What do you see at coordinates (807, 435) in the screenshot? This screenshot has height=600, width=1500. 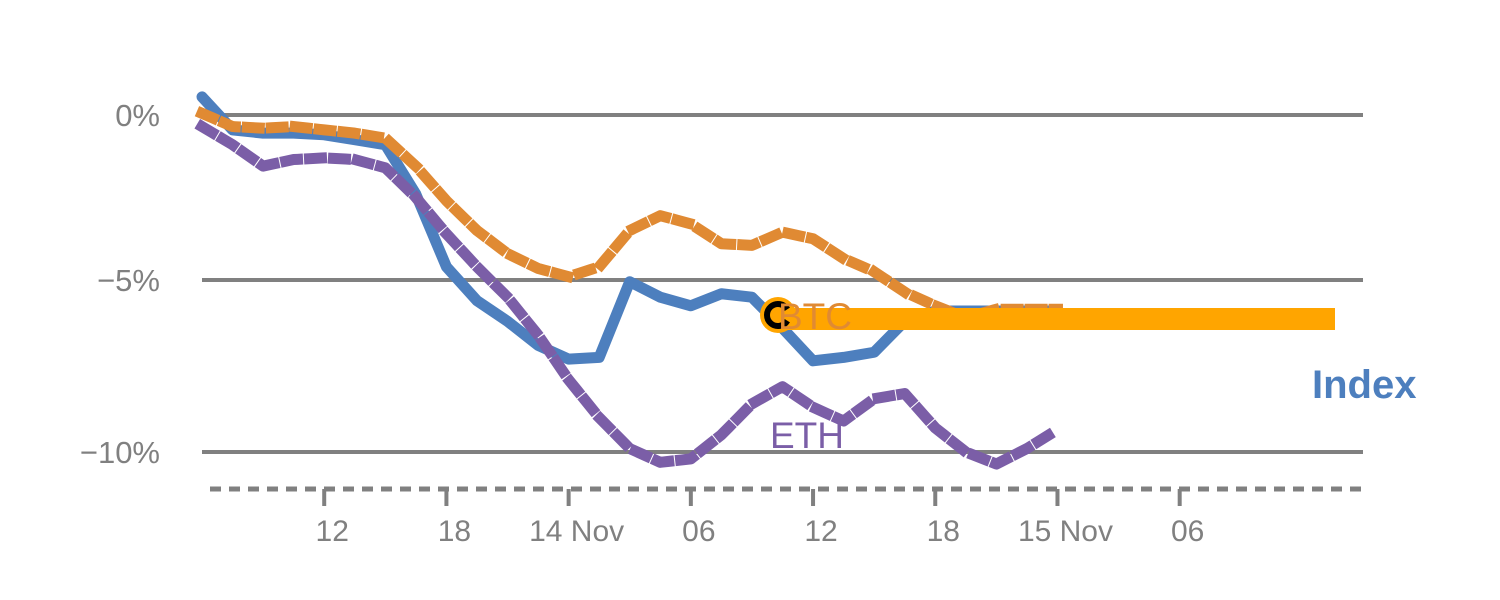 I see `eth-label: ETH` at bounding box center [807, 435].